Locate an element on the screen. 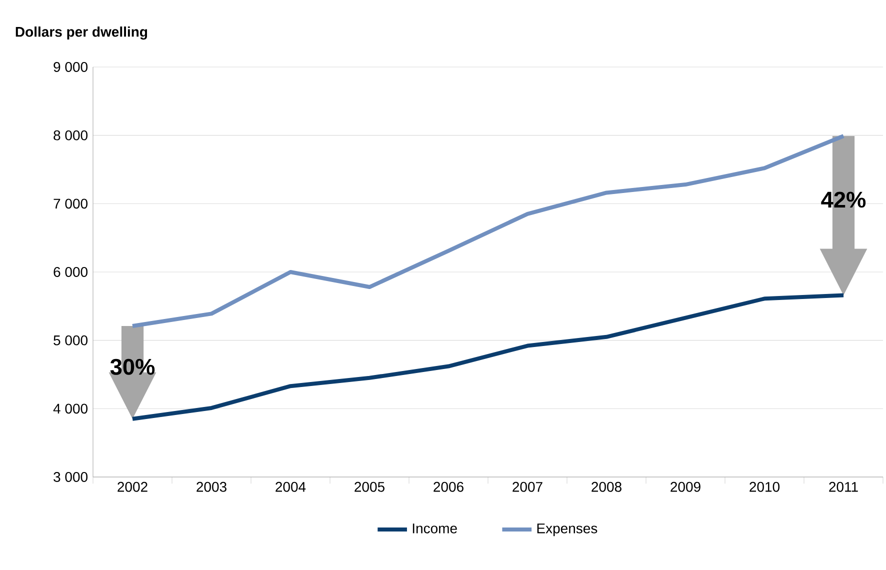 The image size is (886, 570). x-tick-label: 2007 is located at coordinates (527, 487).